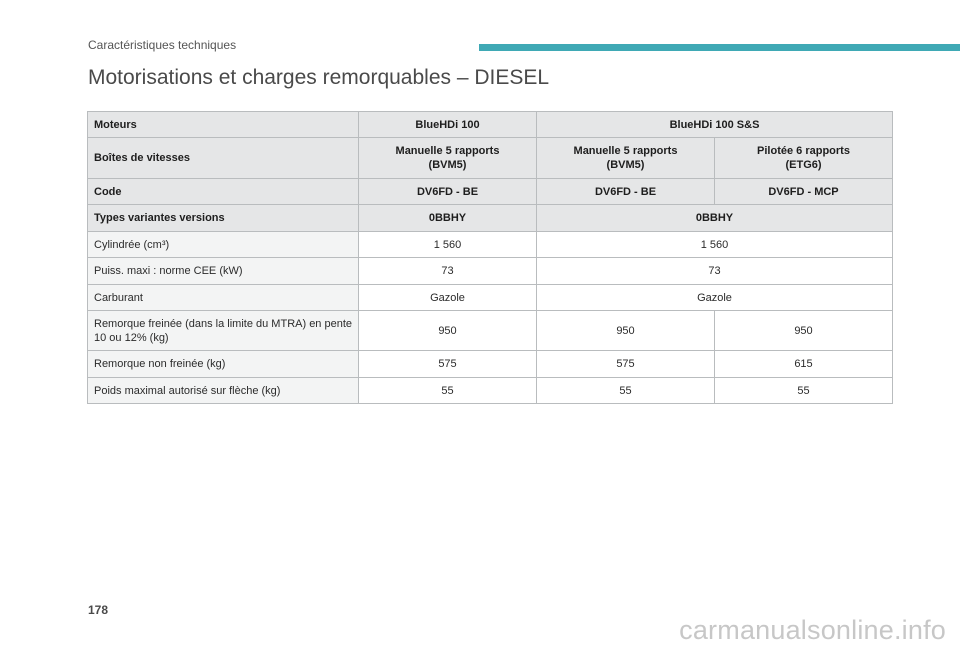 Image resolution: width=960 pixels, height=649 pixels. I want to click on header-accent-bar, so click(719, 47).